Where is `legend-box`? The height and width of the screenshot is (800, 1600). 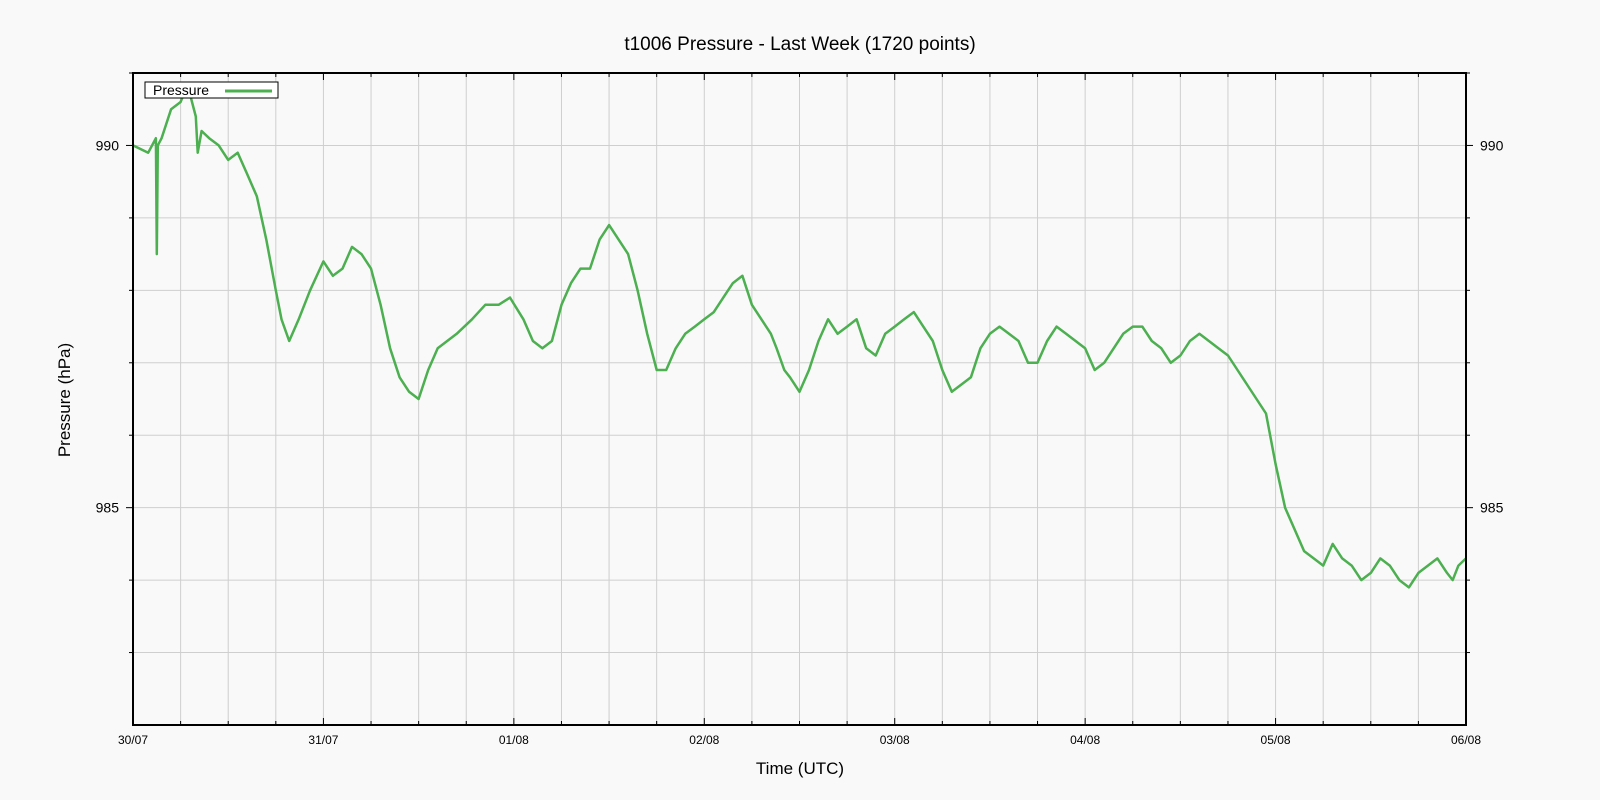 legend-box is located at coordinates (211, 90).